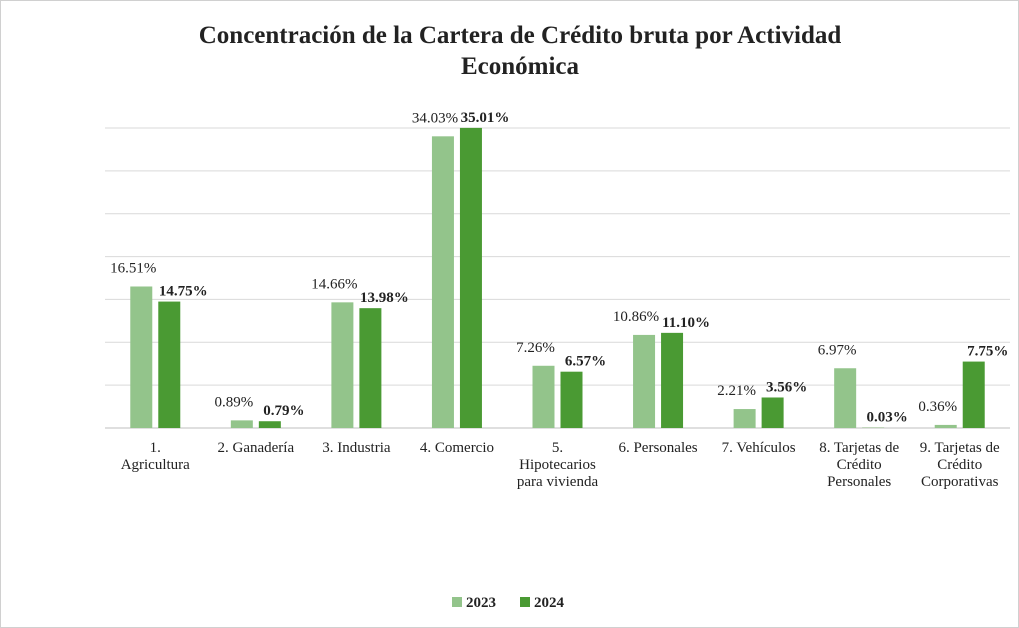 Image resolution: width=1019 pixels, height=628 pixels. I want to click on x-tick-label: 4. Comercio, so click(457, 448).